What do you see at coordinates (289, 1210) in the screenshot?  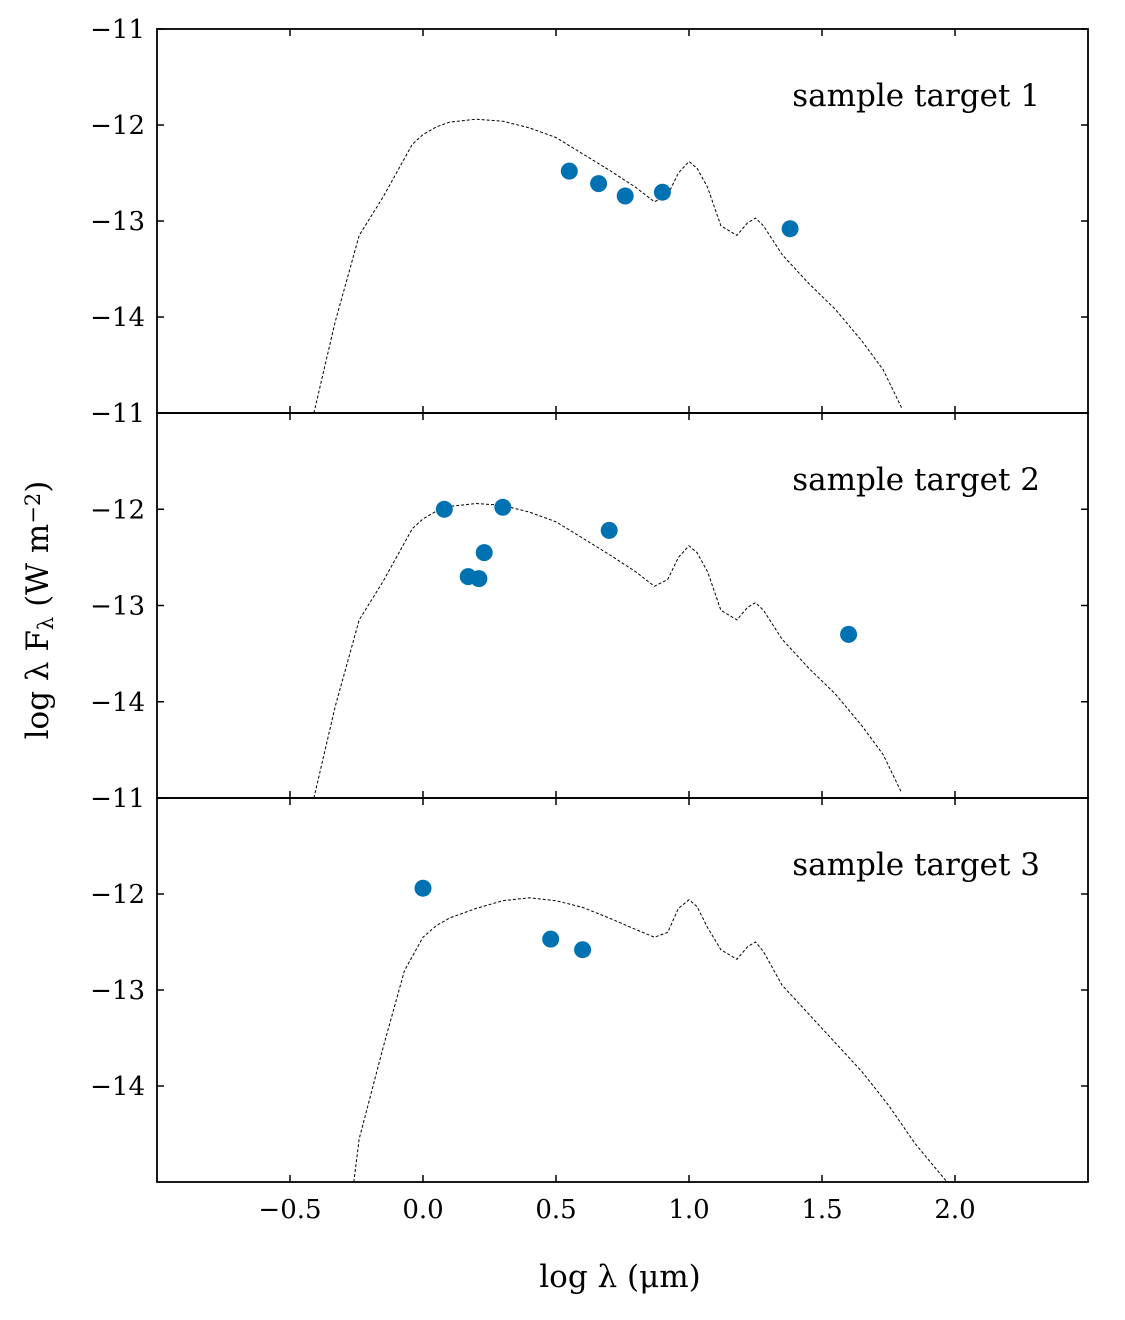 I see `x-tick-label: −0.5` at bounding box center [289, 1210].